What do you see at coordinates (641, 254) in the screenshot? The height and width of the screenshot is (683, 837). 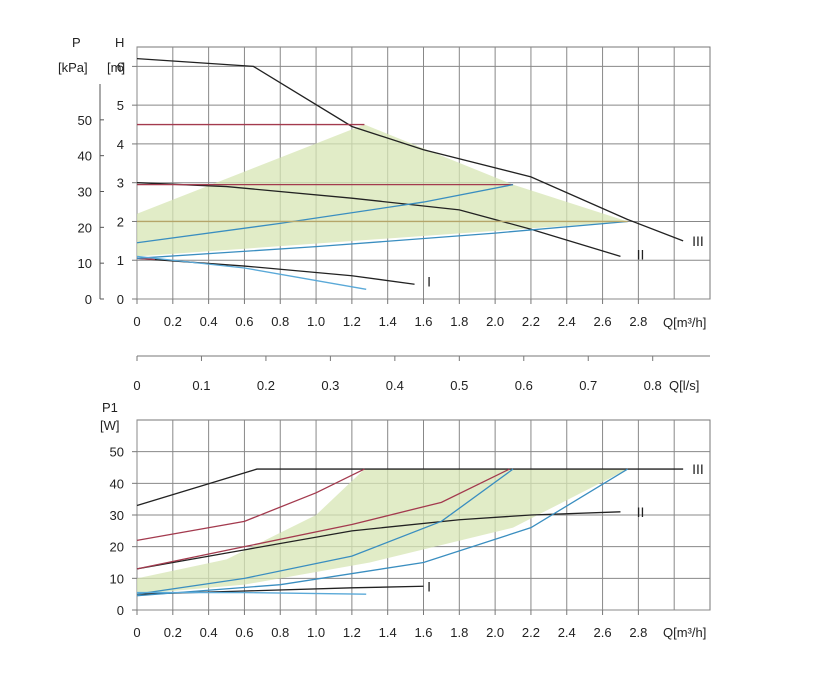 I see `top-curve-label: II` at bounding box center [641, 254].